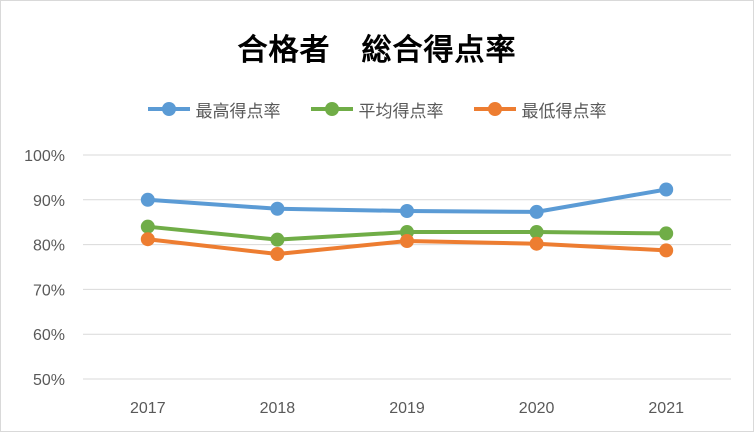 The image size is (754, 432). Describe the element at coordinates (49, 335) in the screenshot. I see `y-tick-label: 60%` at that location.